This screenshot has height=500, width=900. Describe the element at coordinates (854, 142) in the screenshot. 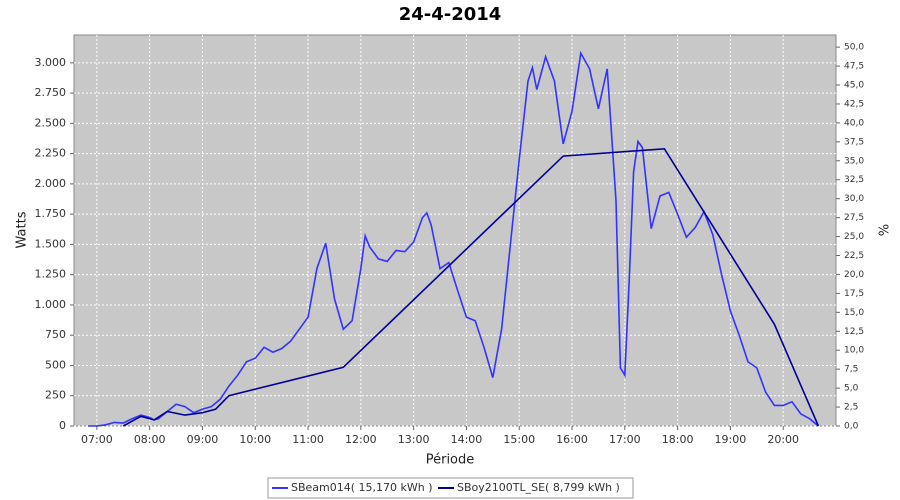

I see `y2-tick-label: 37,5` at that location.